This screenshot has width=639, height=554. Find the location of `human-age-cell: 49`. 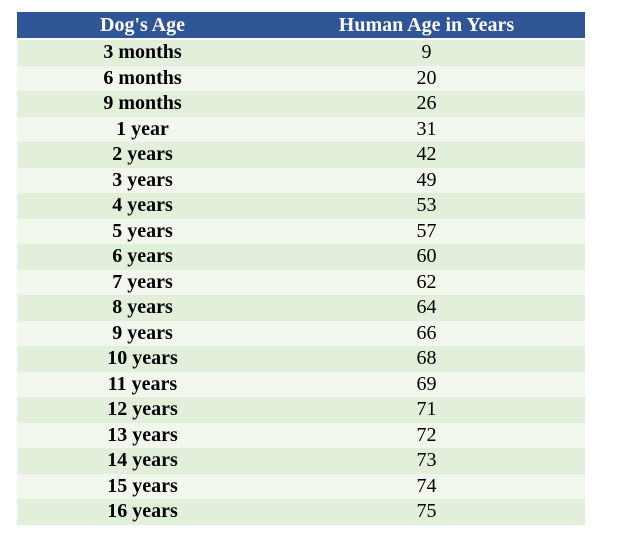

human-age-cell: 49 is located at coordinates (426, 179).